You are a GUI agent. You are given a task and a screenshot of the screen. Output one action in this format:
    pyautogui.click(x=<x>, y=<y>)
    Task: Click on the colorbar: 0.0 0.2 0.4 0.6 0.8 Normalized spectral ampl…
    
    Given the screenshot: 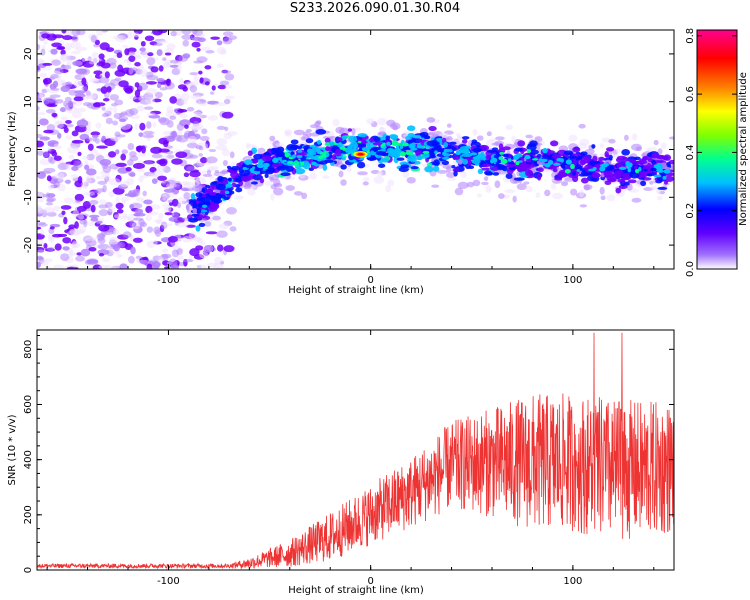 What is the action you would take?
    pyautogui.click(x=717, y=152)
    